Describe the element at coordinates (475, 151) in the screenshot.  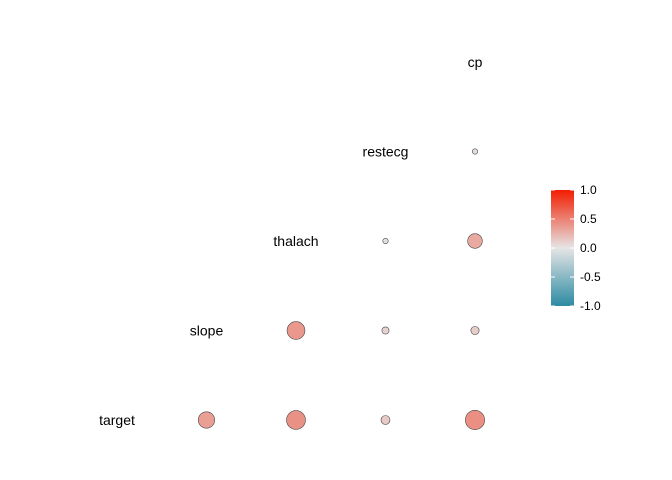
I see `corr-circle-restecg-cp` at that location.